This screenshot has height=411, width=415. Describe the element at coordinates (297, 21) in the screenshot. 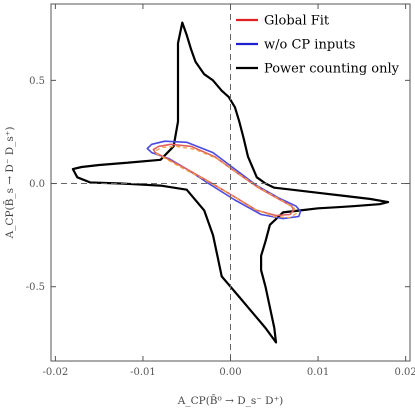

I see `legend-label: Global Fit` at that location.